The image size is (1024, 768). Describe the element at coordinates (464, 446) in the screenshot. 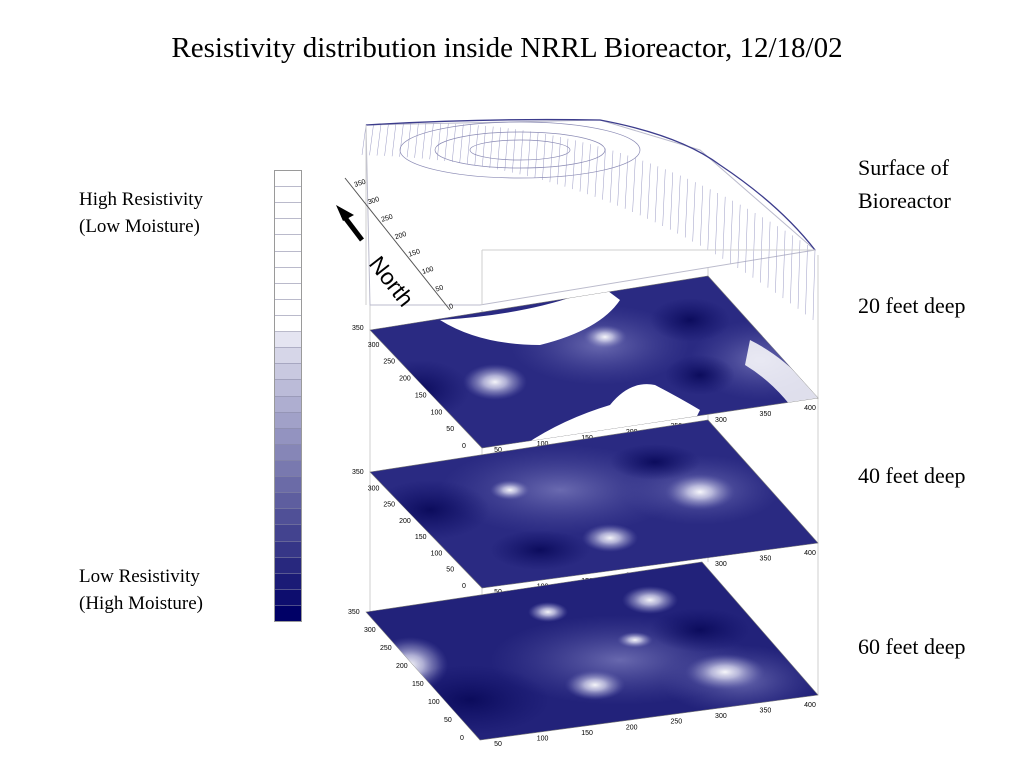

I see `layer20-y-tick: 0` at that location.